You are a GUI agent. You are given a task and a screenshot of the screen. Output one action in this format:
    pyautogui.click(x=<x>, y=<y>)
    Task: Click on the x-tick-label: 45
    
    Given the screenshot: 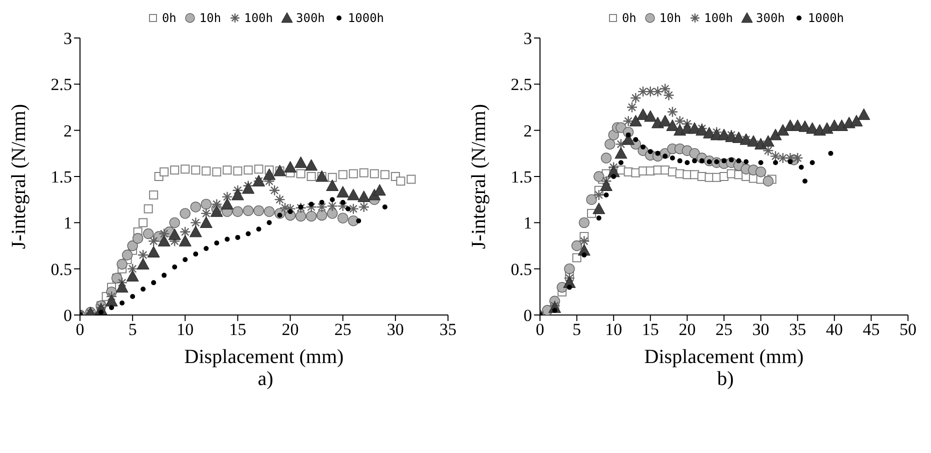 What is the action you would take?
    pyautogui.click(x=871, y=330)
    